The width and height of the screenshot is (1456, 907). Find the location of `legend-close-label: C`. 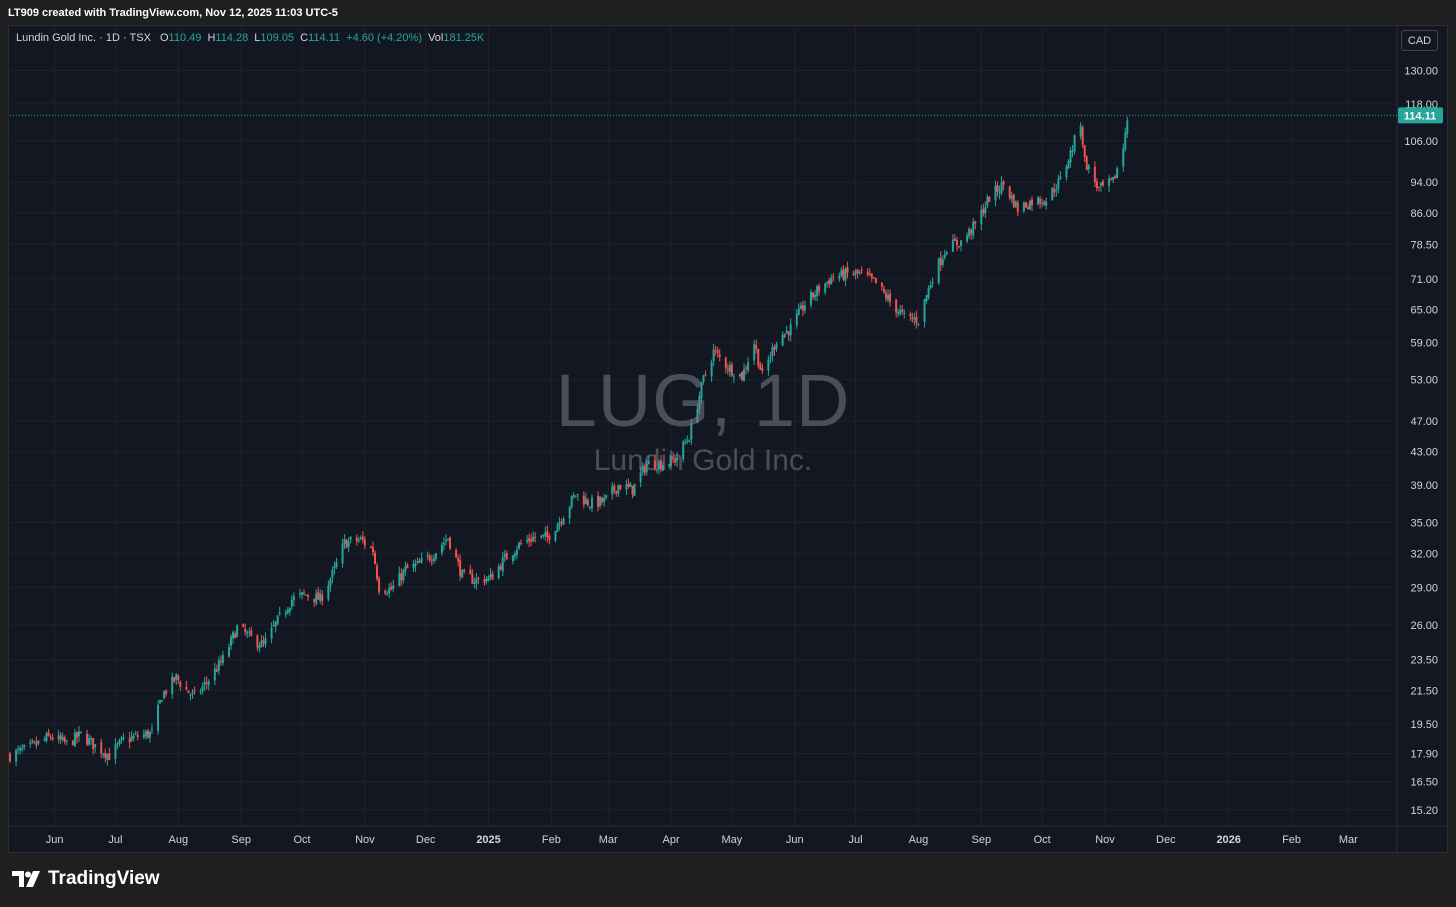

legend-close-label: C is located at coordinates (304, 38).